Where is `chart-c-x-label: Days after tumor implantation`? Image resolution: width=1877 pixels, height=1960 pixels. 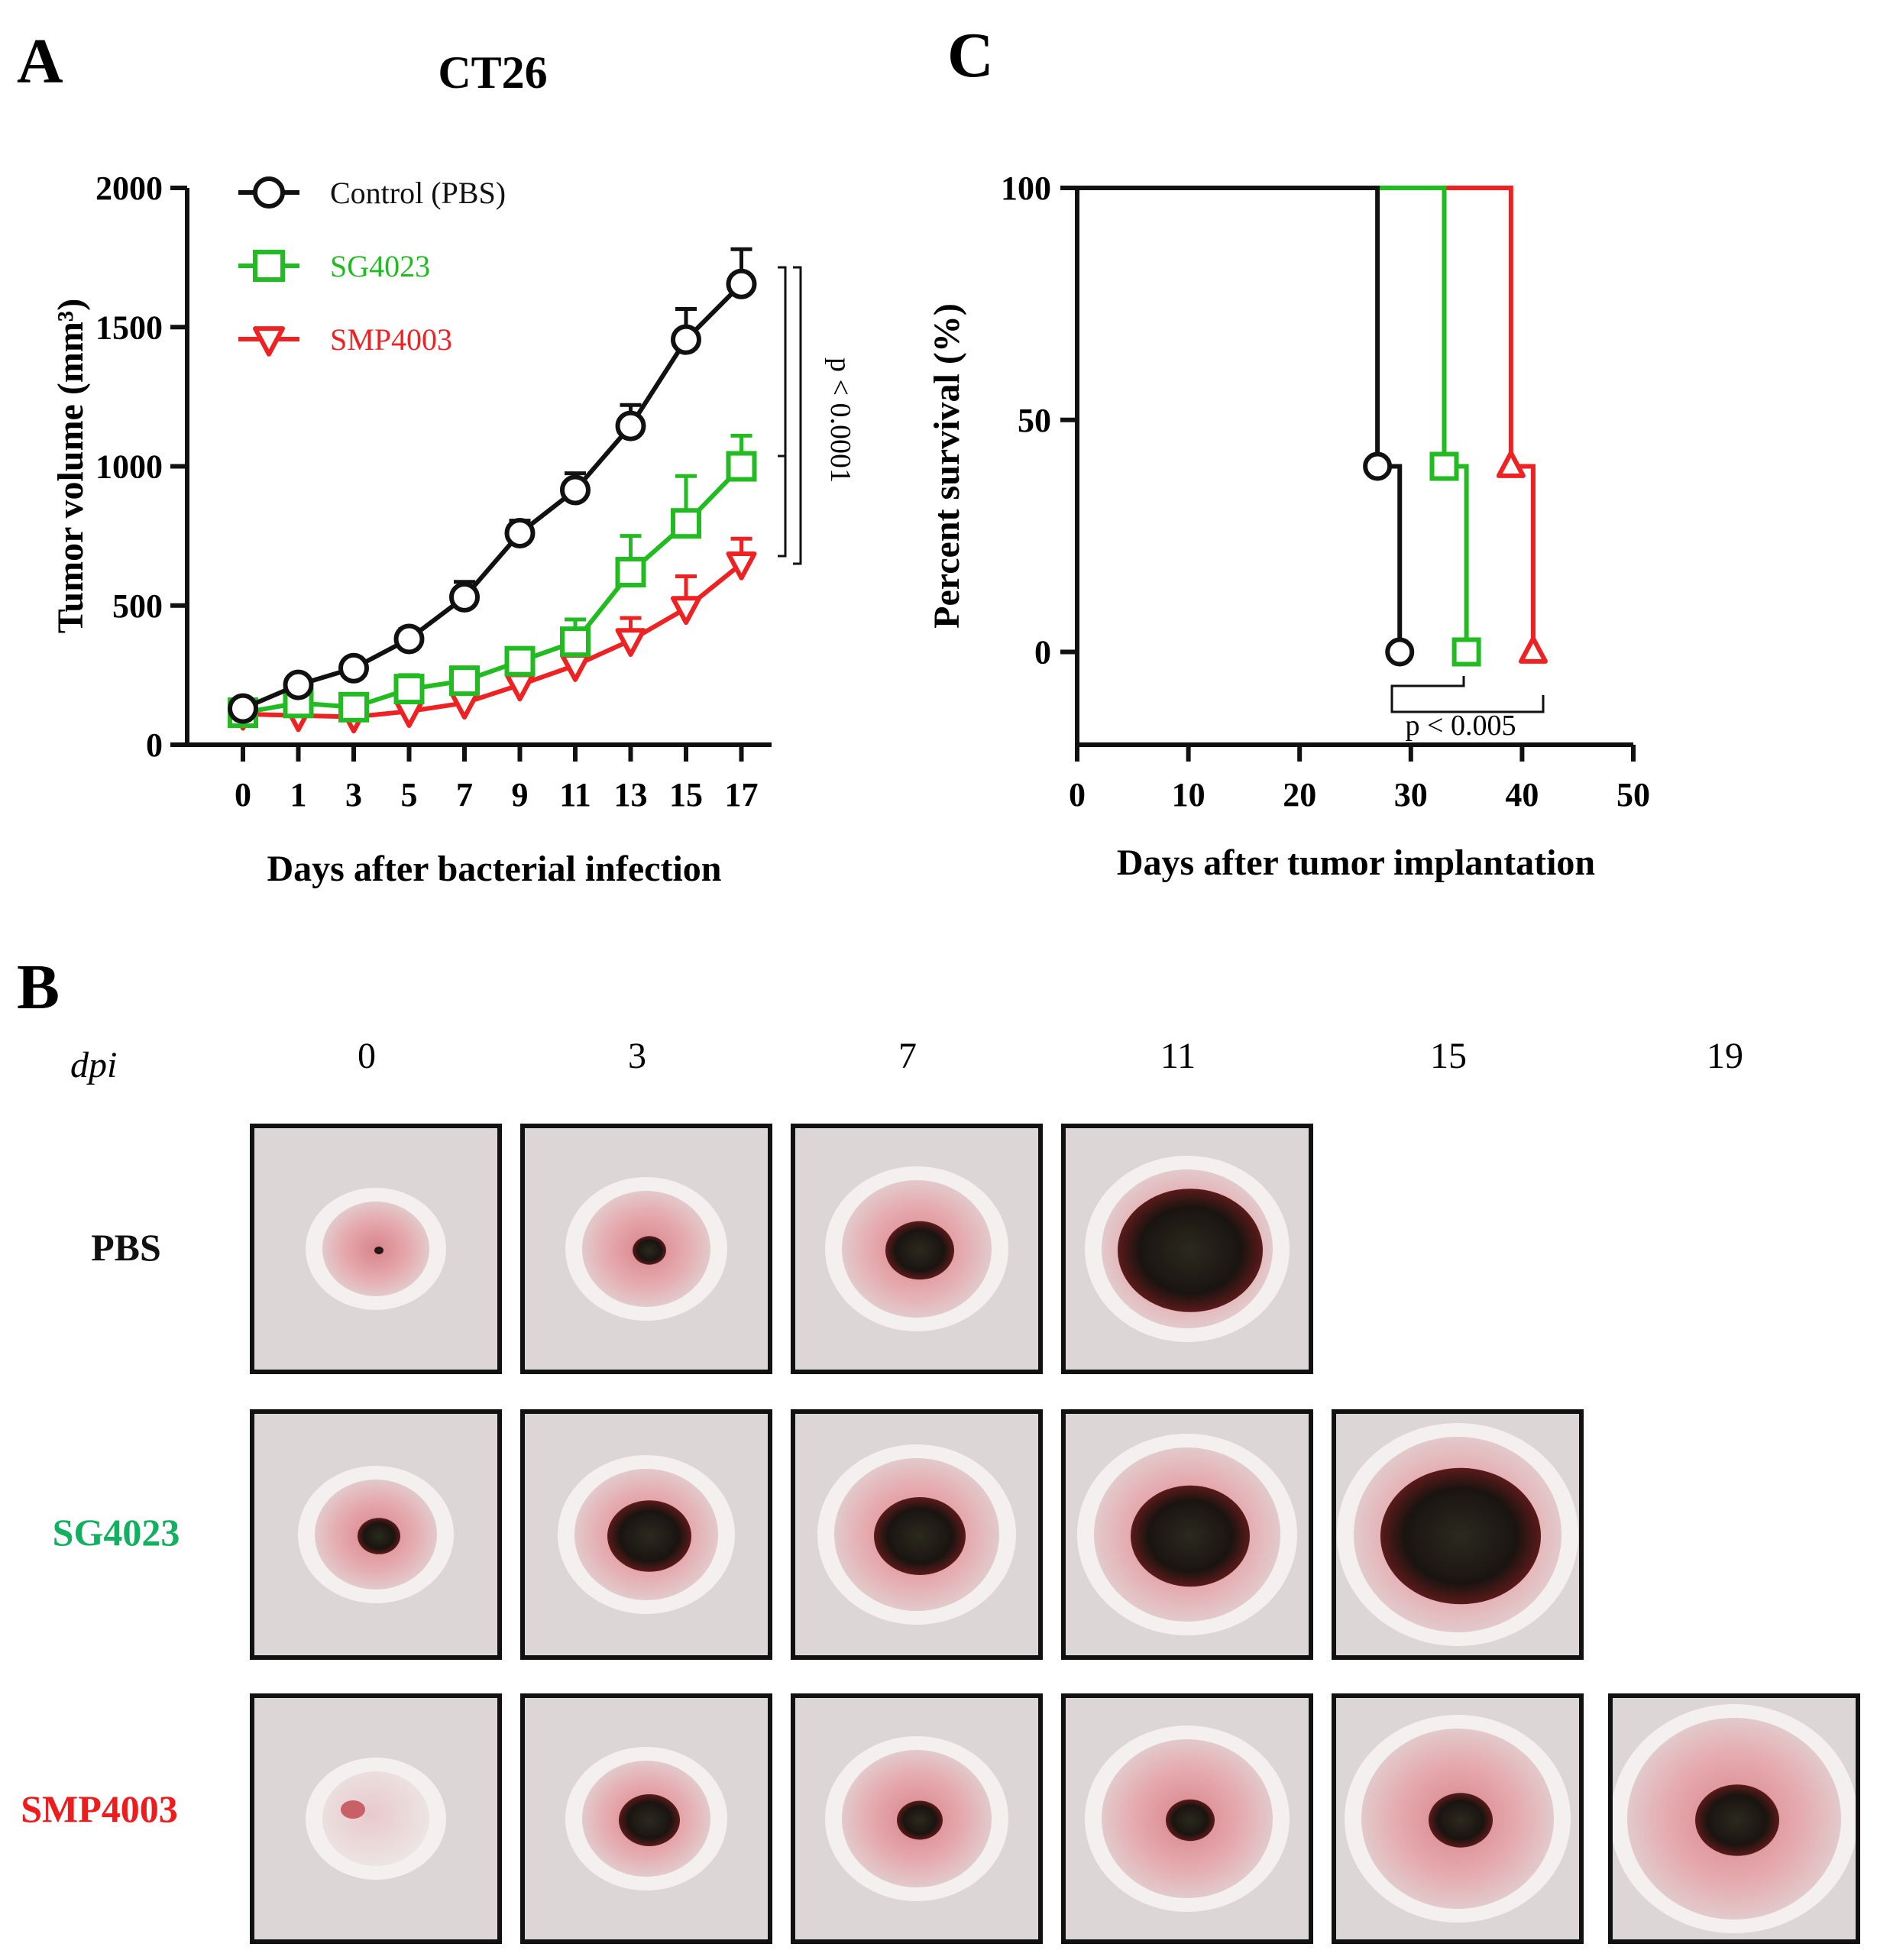 chart-c-x-label: Days after tumor implantation is located at coordinates (1356, 863).